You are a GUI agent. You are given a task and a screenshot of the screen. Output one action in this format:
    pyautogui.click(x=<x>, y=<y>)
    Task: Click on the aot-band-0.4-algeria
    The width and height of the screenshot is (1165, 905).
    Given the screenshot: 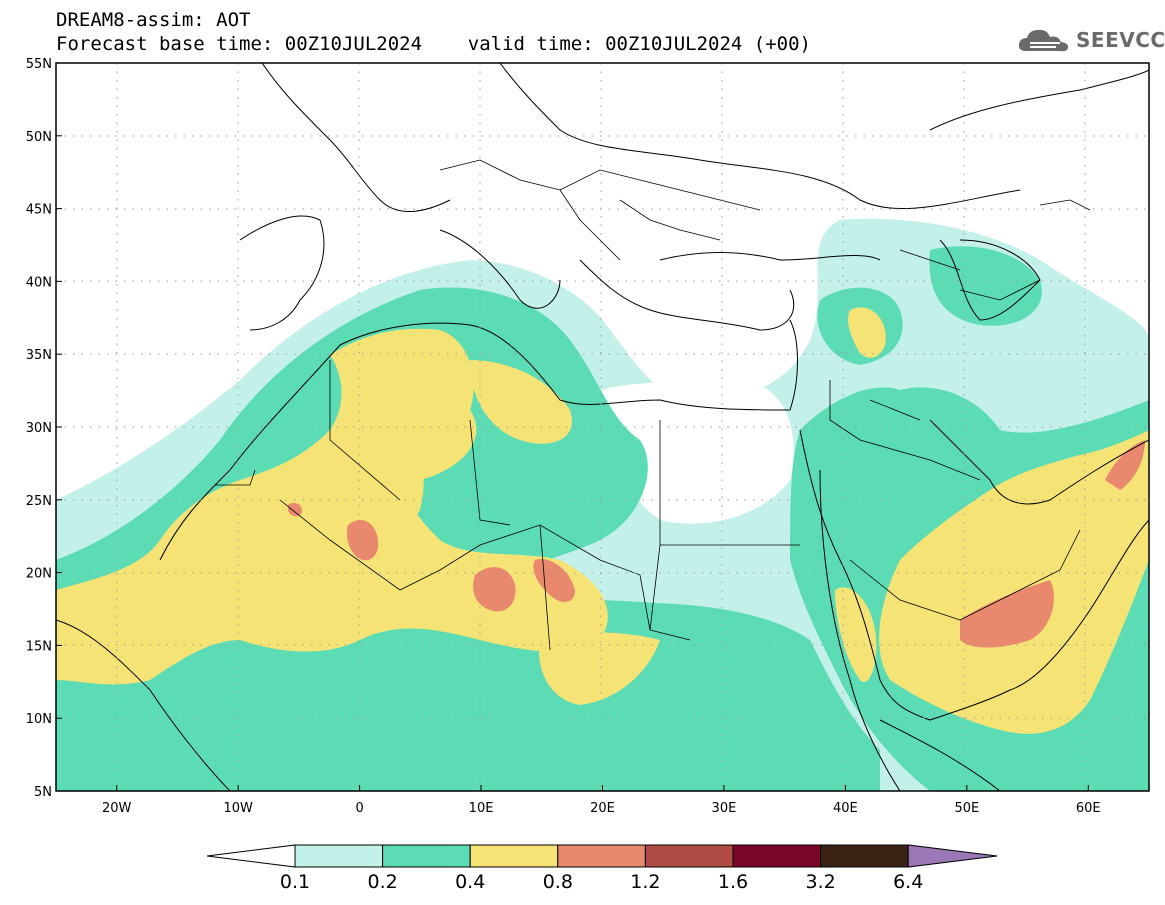 What is the action you would take?
    pyautogui.click(x=361, y=481)
    